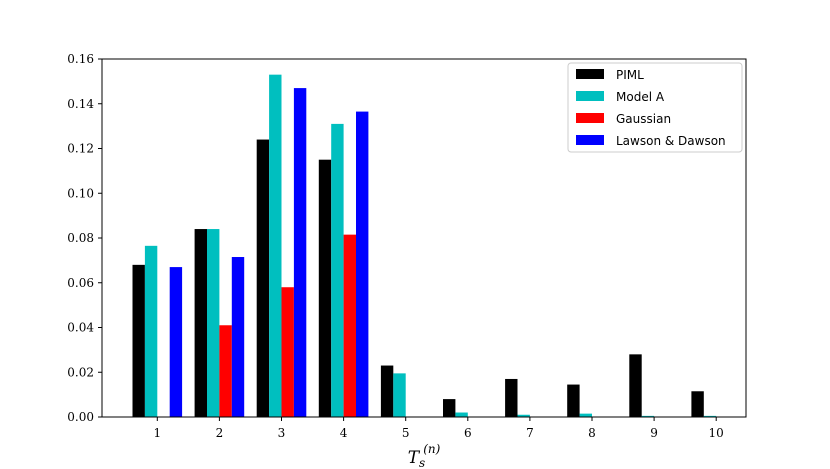 This screenshot has width=830, height=469. I want to click on y-tick-label: 0.12, so click(80, 149).